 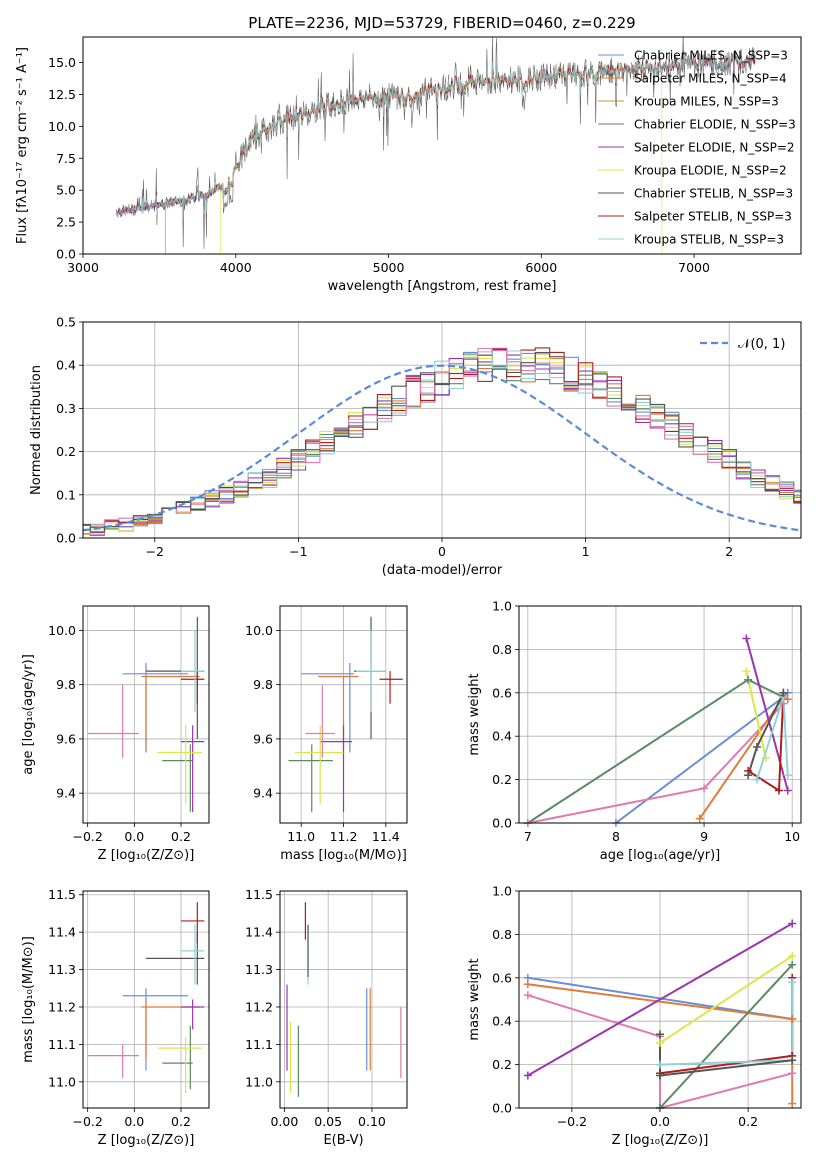 I want to click on legend-entry: Kroupa STELIB, N_SSP=3, so click(x=709, y=240).